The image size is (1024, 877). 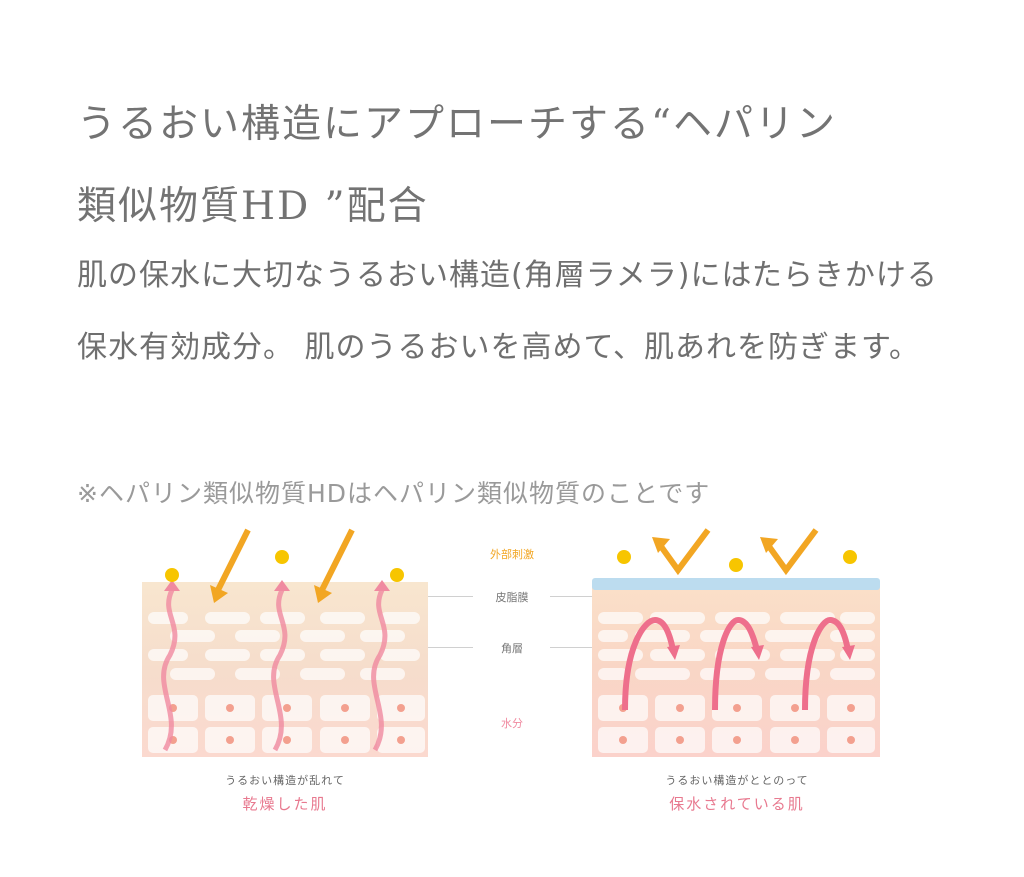 I want to click on footnote: ※ヘパリン類似物質HDはヘパリン類似物質のことです, so click(x=394, y=493).